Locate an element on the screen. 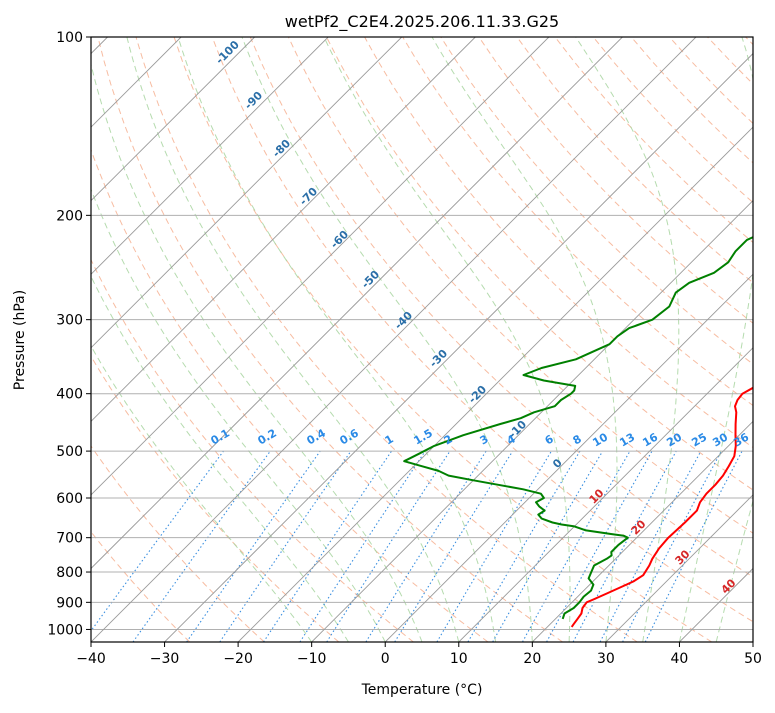  mixing-ratio-label: 1.5 is located at coordinates (423, 436).